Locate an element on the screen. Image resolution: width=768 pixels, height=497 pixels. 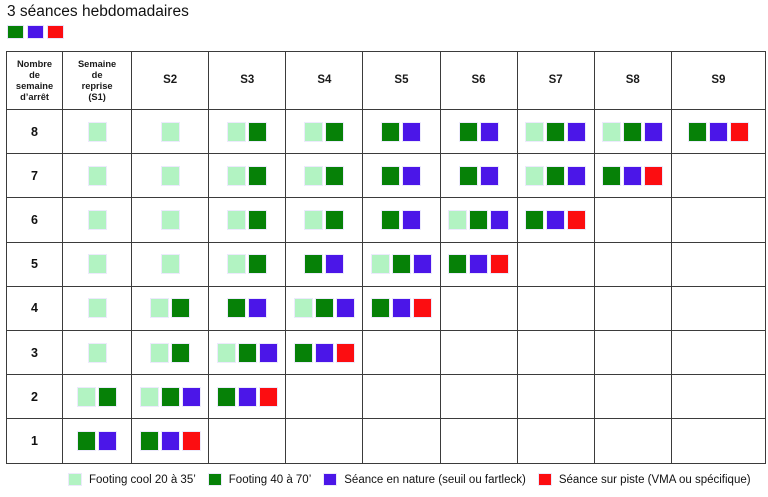
row-label-weeks-off: 1 is located at coordinates (34, 441).